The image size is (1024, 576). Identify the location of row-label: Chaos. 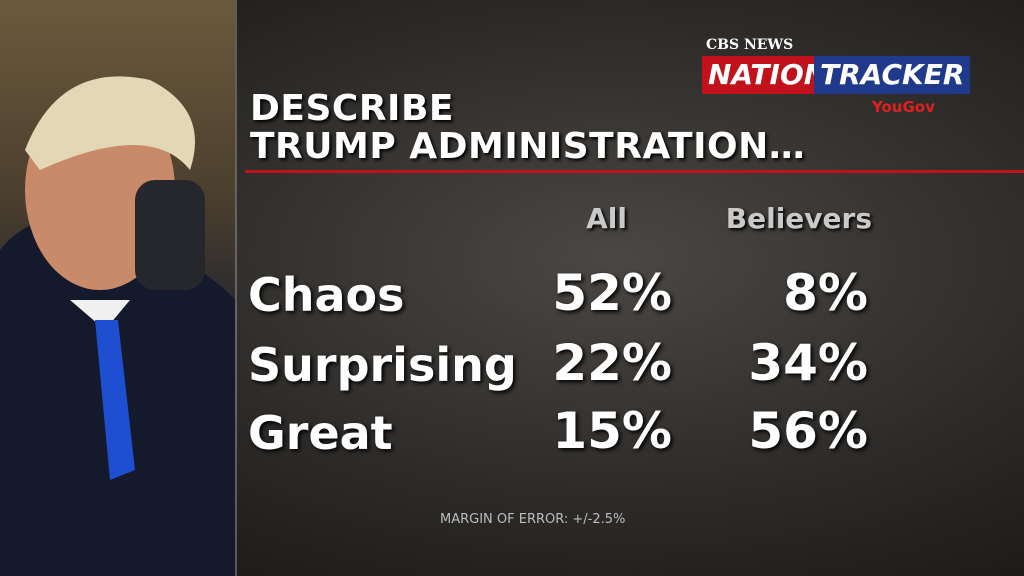
(326, 295).